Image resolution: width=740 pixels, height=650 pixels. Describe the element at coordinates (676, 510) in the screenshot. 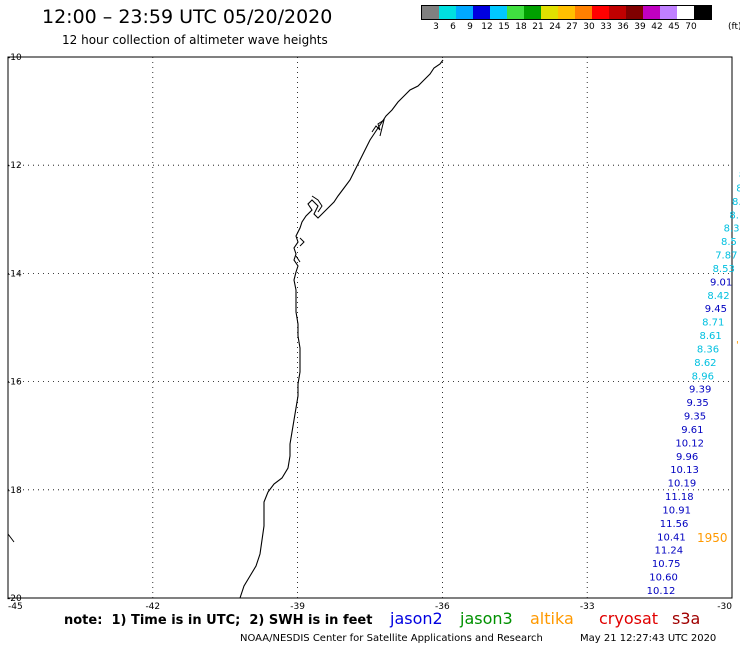

I see `wave-height-label: 10.91` at that location.